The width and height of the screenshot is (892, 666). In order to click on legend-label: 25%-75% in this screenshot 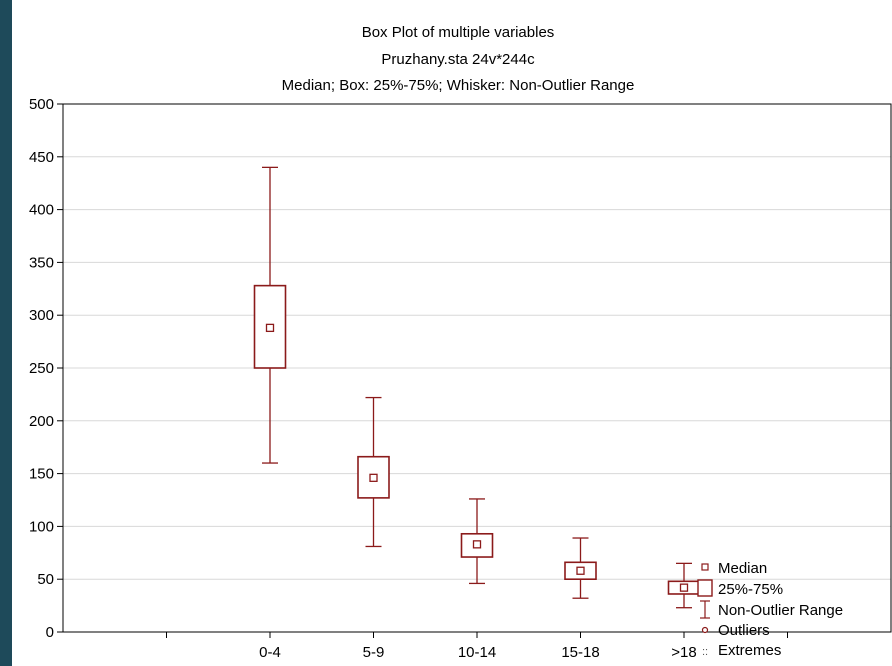, I will do `click(750, 589)`.